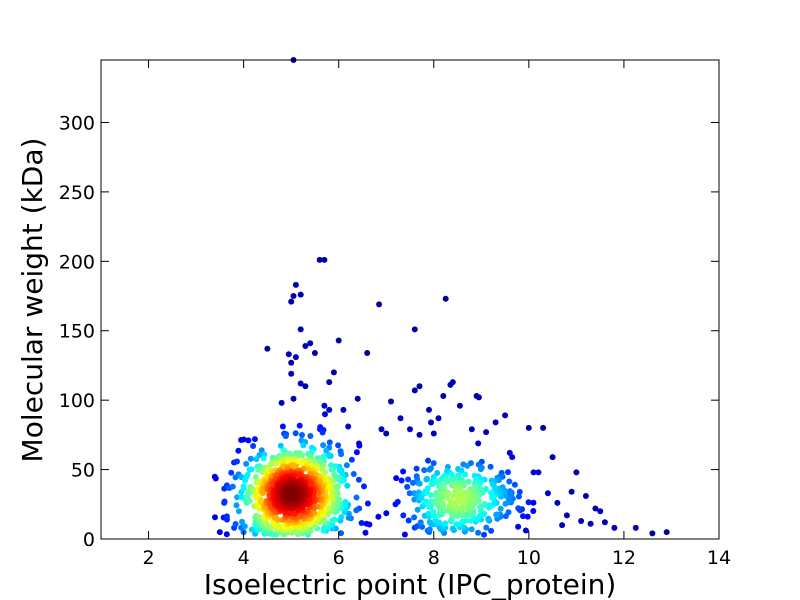  Describe the element at coordinates (244, 558) in the screenshot. I see `x-tick-label: 4` at that location.